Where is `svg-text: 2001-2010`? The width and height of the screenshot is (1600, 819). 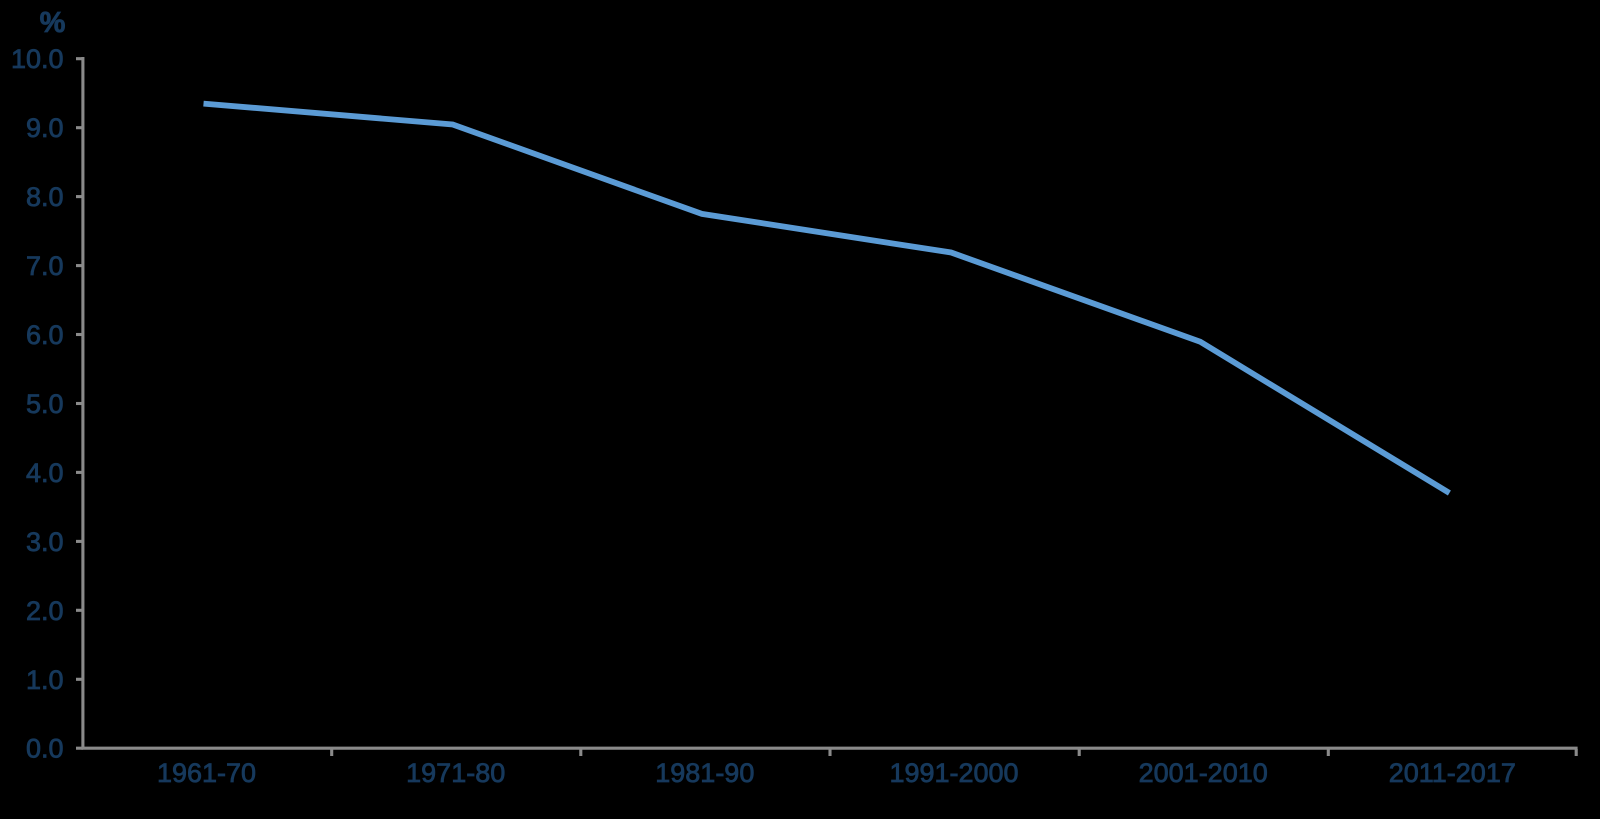
svg-text: 2001-2010 is located at coordinates (1203, 773).